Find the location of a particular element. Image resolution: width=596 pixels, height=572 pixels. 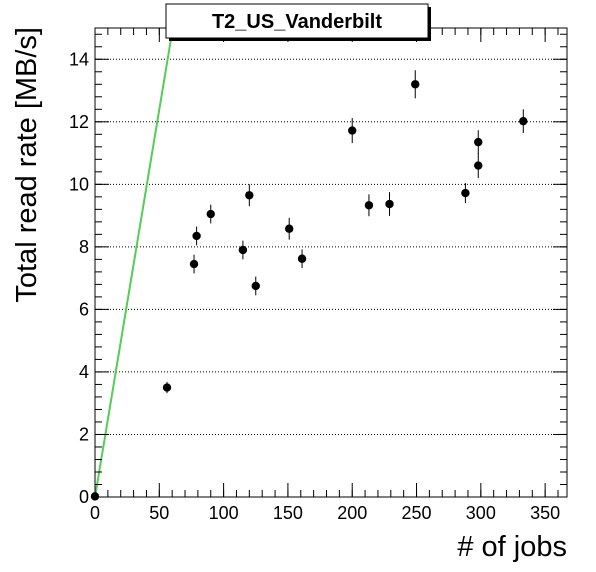

x-tick-label: 350 is located at coordinates (545, 513).